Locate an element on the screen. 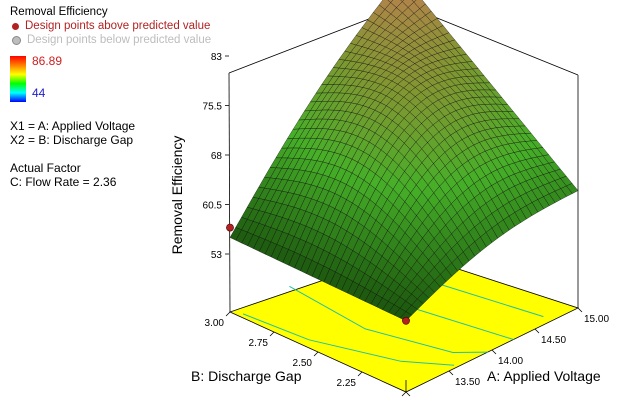 The image size is (623, 398). y-tick-label-2: 2.50 is located at coordinates (303, 363).